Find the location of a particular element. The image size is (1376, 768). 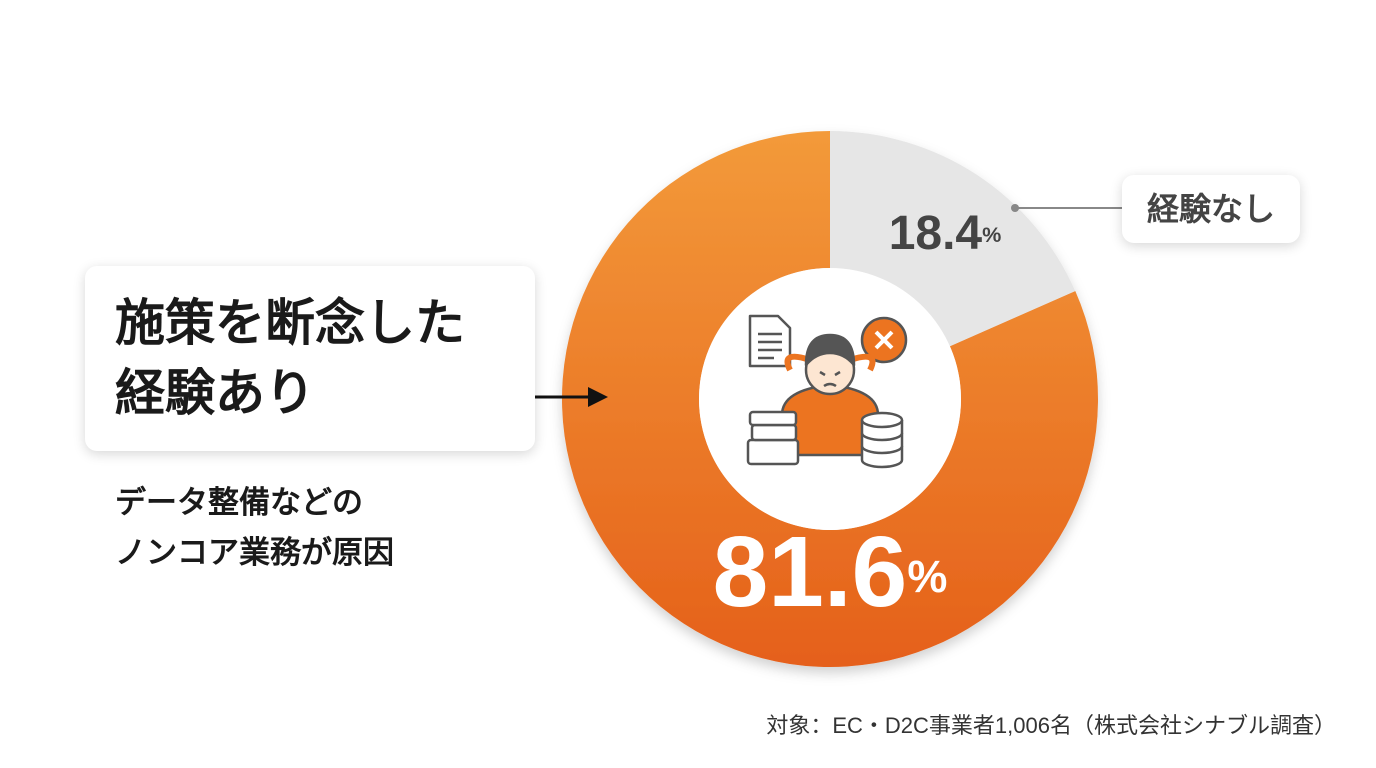

slice is located at coordinates (953, 239).